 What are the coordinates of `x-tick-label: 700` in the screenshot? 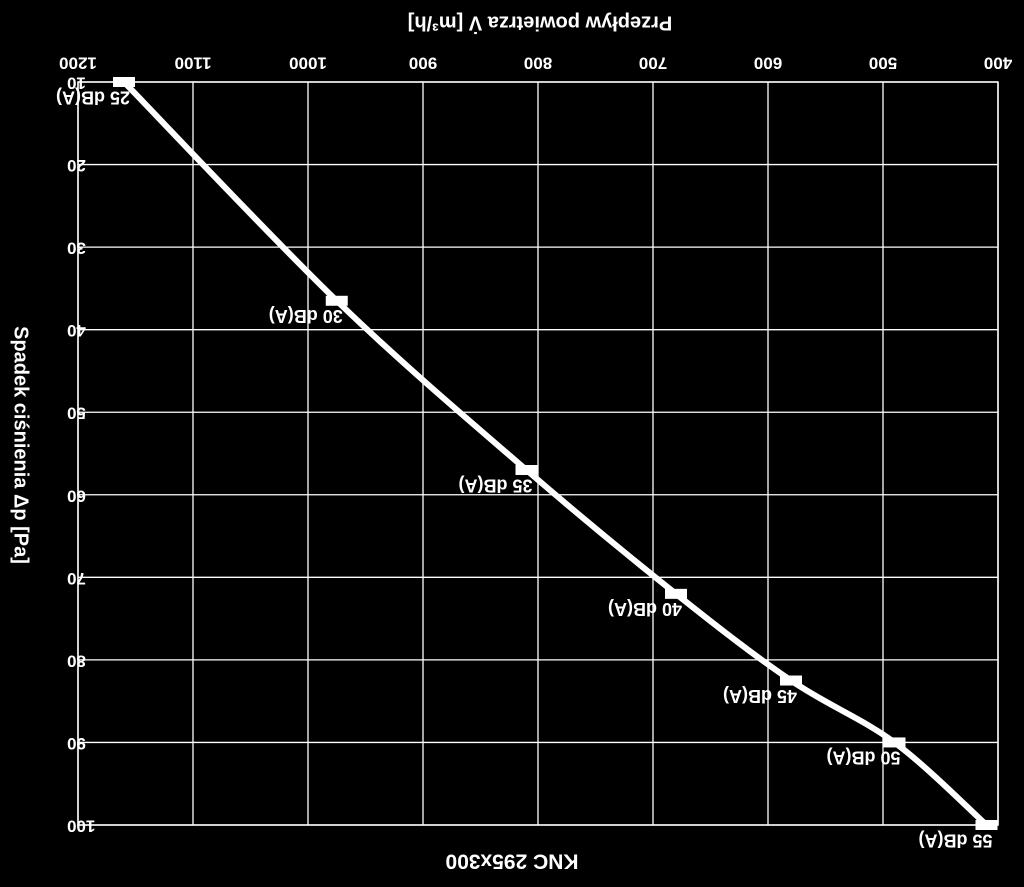 It's located at (653, 63).